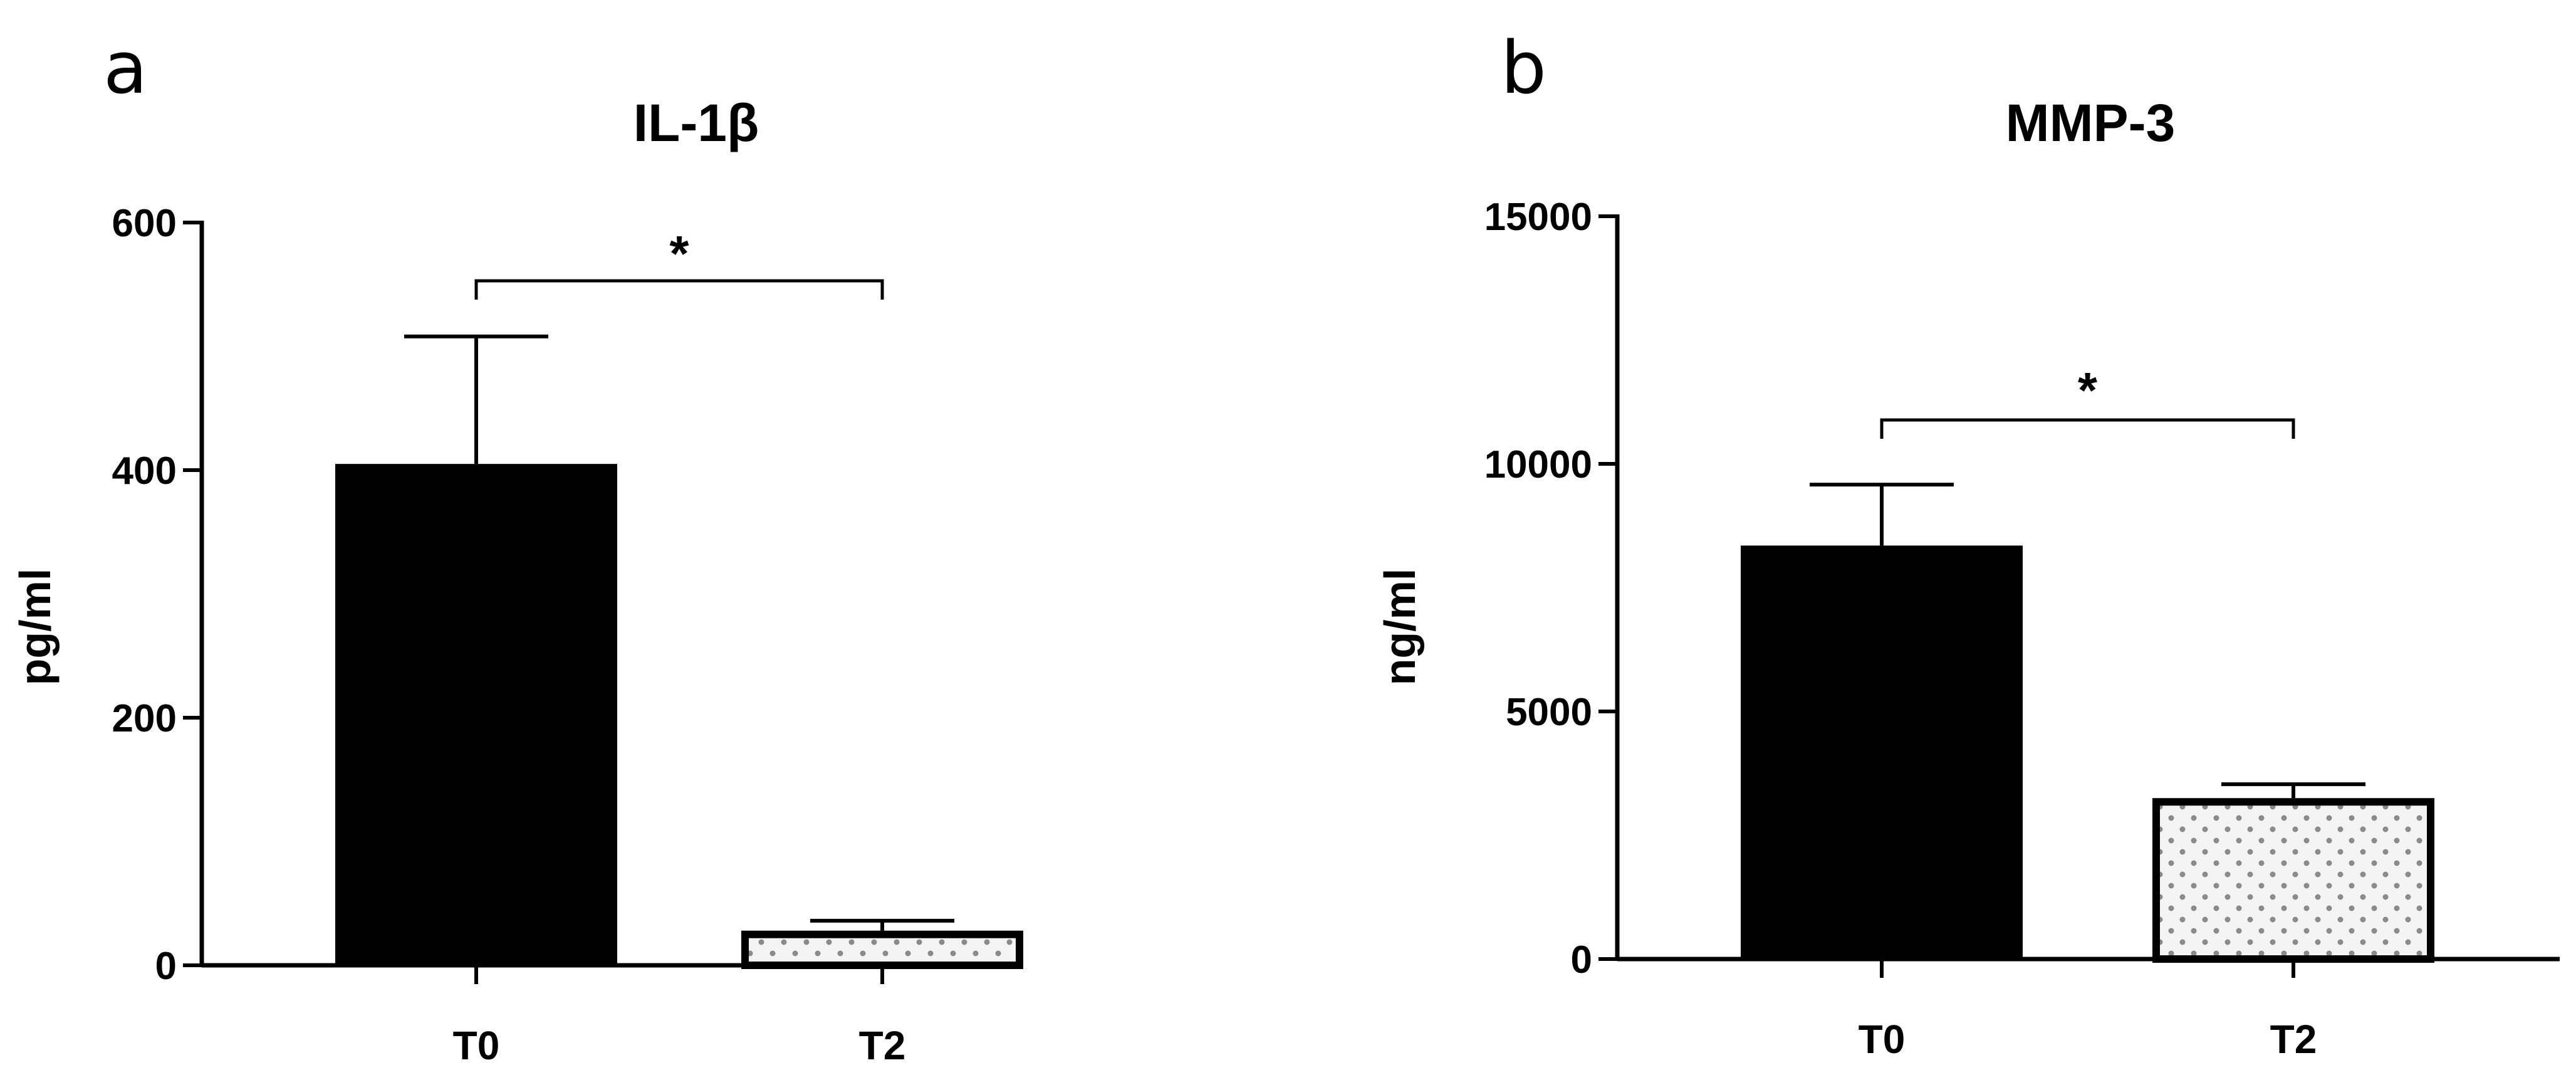 Image resolution: width=2576 pixels, height=1075 pixels. I want to click on y-axis-label: pg/ml, so click(35, 627).